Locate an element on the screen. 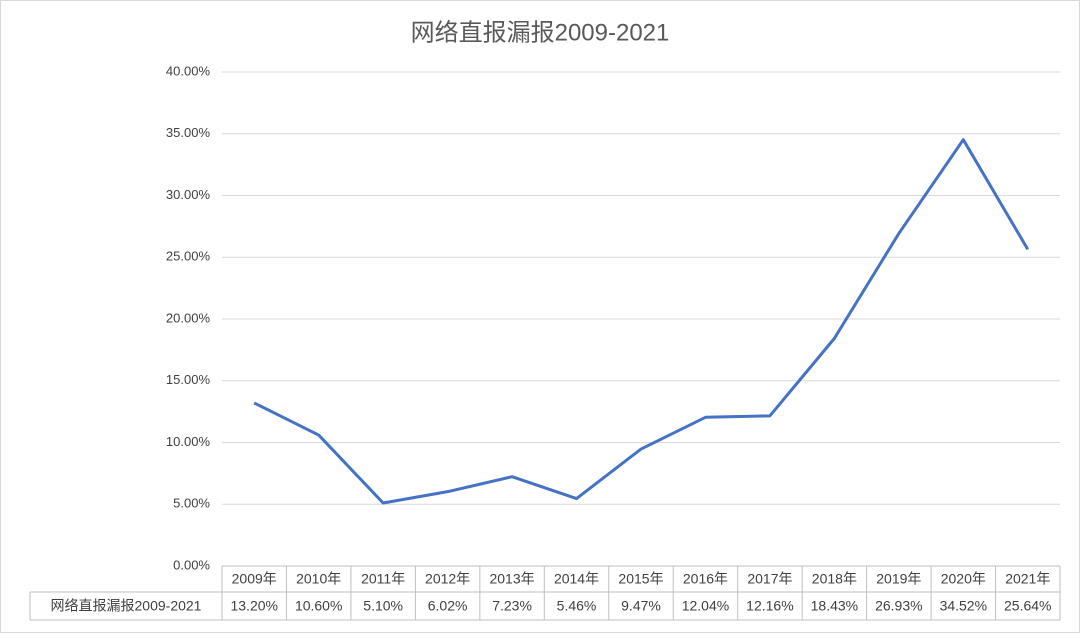  table-value: 5.10% is located at coordinates (383, 606).